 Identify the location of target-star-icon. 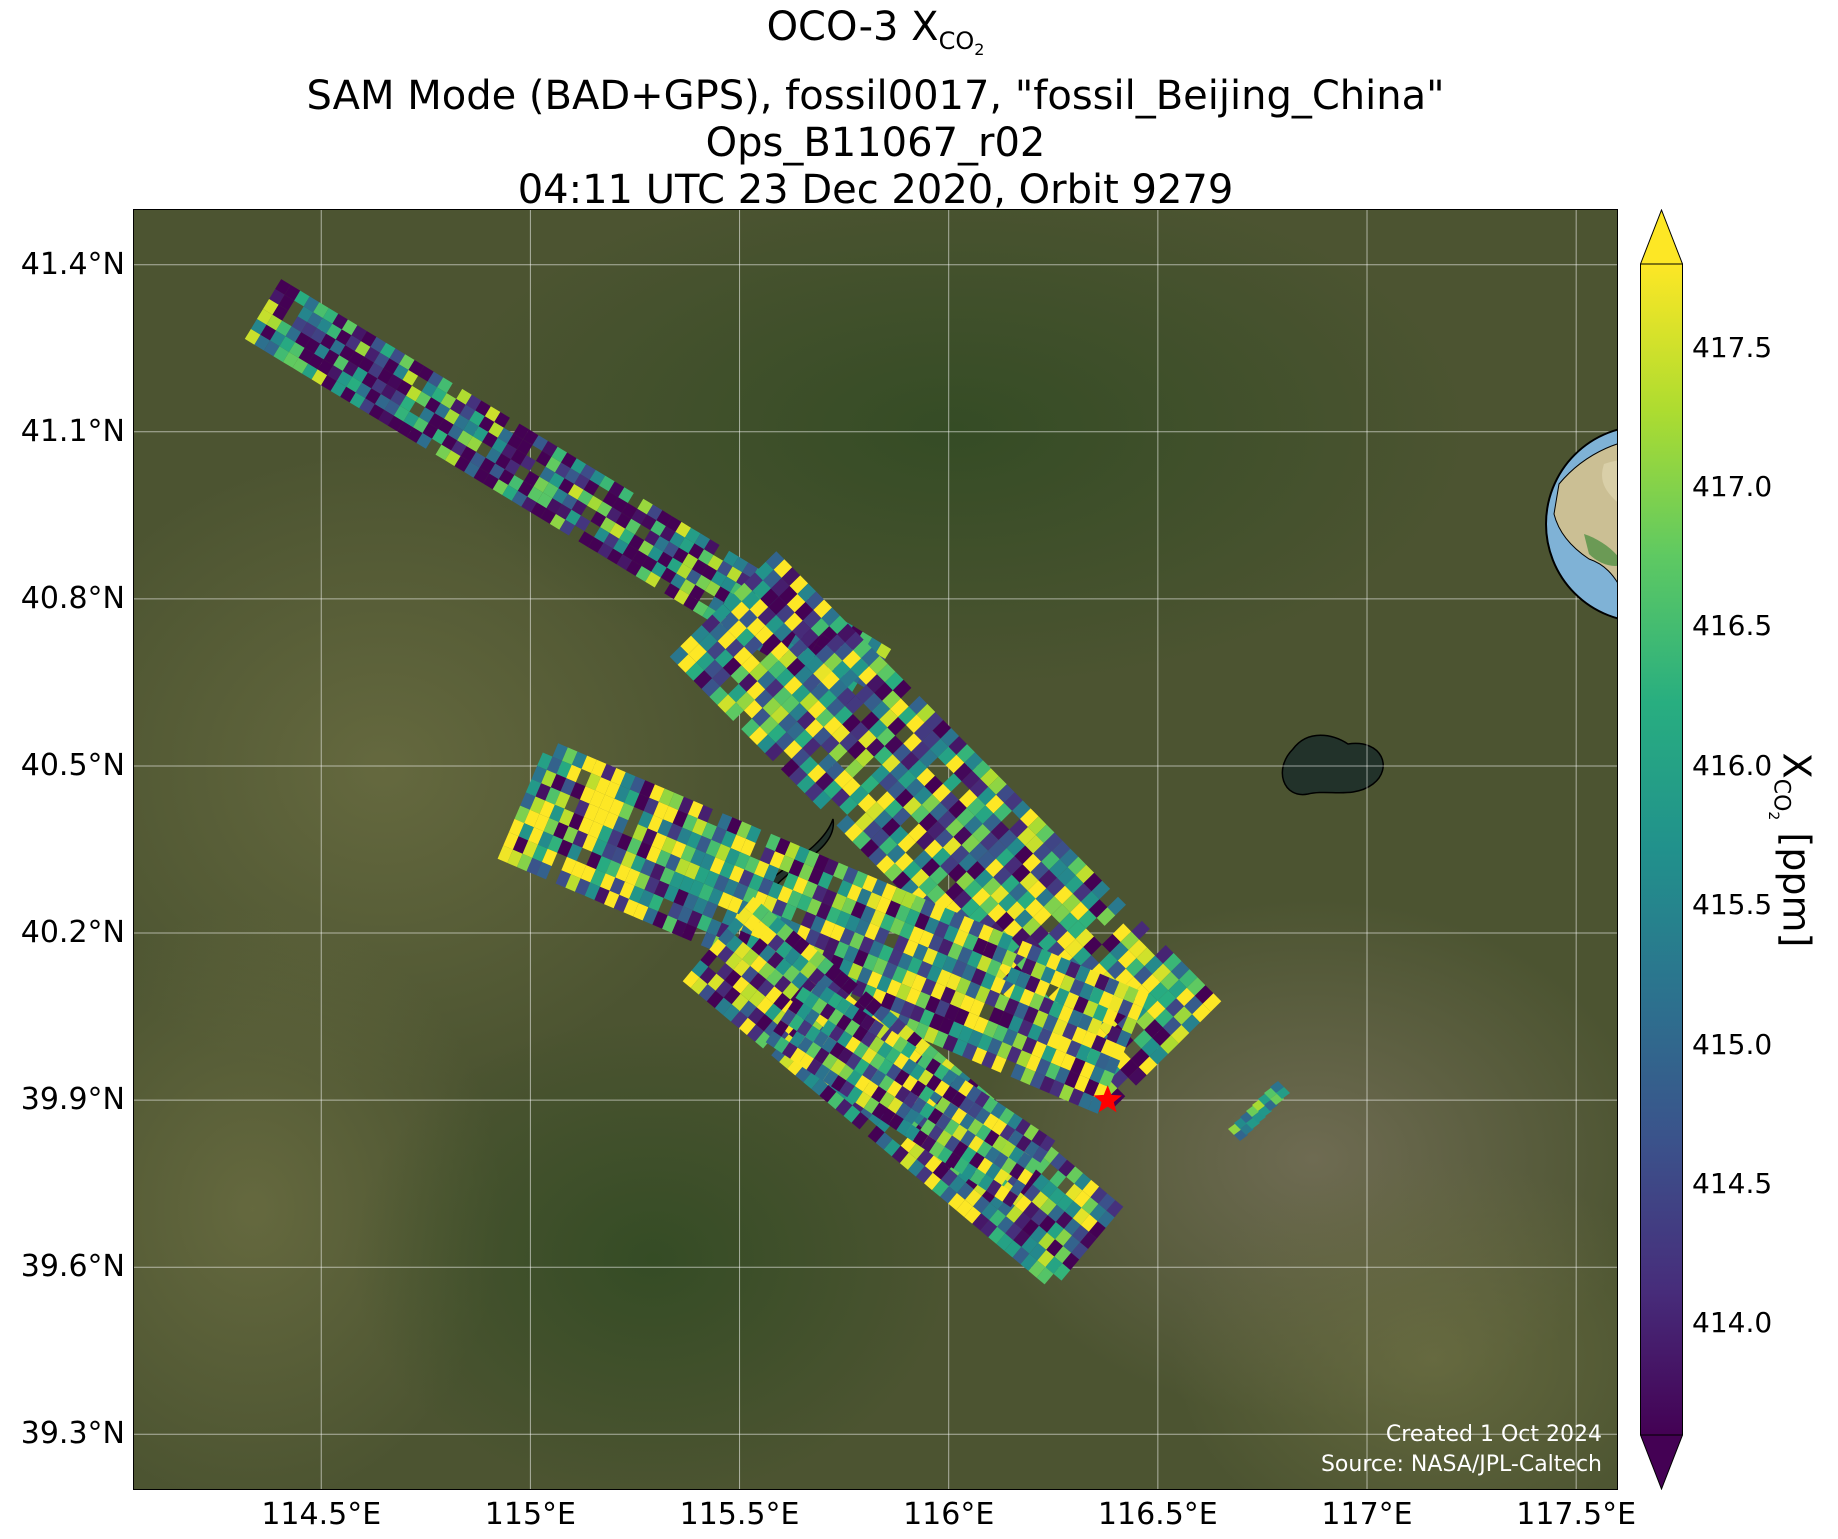
(1107, 1099).